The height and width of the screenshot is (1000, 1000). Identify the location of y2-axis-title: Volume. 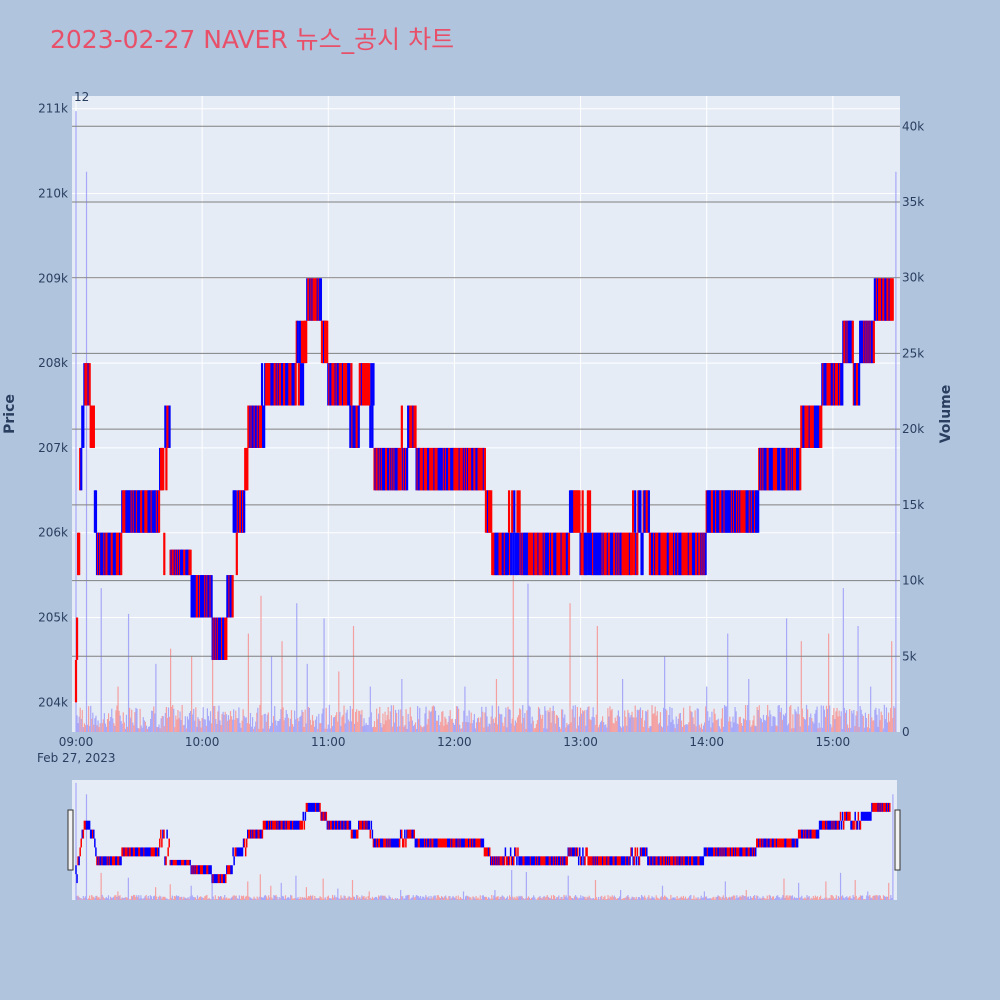
(946, 414).